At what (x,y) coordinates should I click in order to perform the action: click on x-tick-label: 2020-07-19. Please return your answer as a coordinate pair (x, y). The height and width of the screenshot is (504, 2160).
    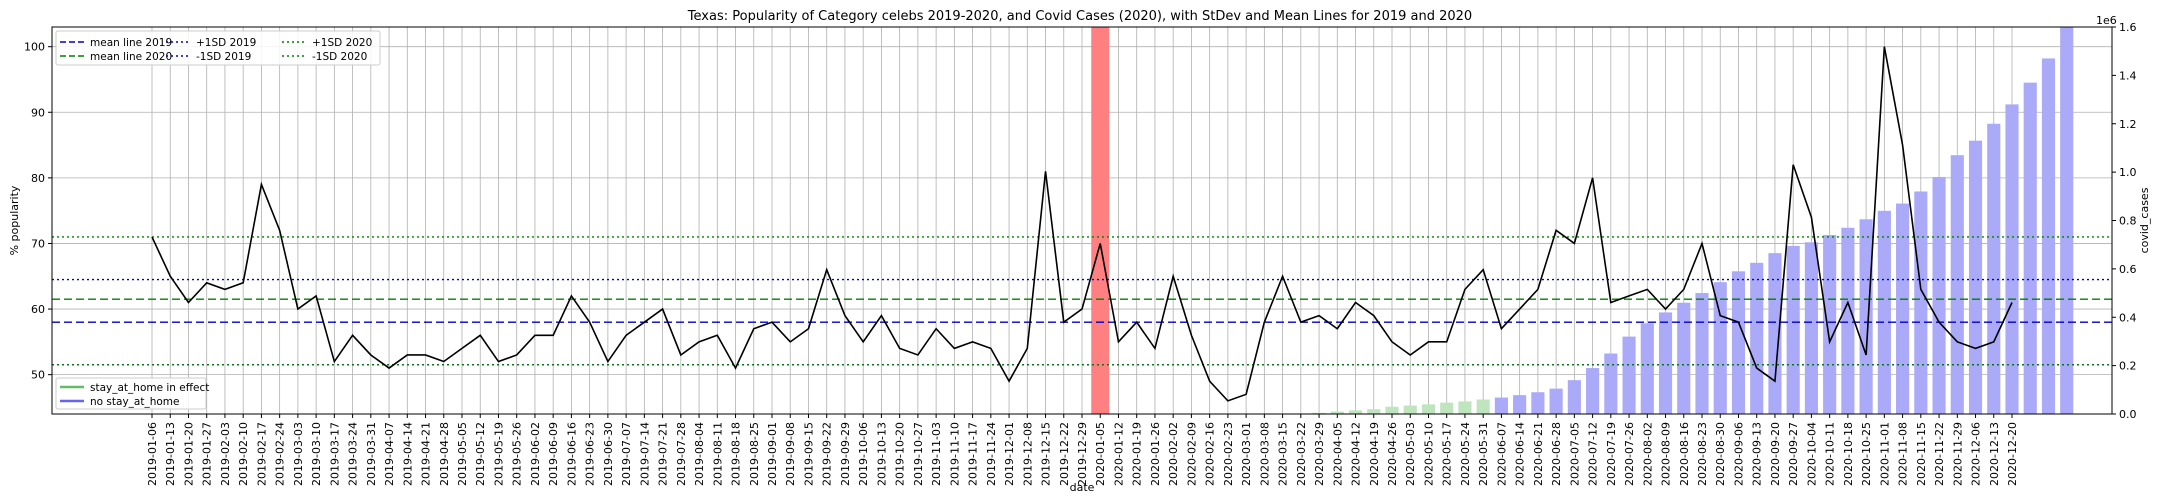
    Looking at the image, I should click on (1611, 454).